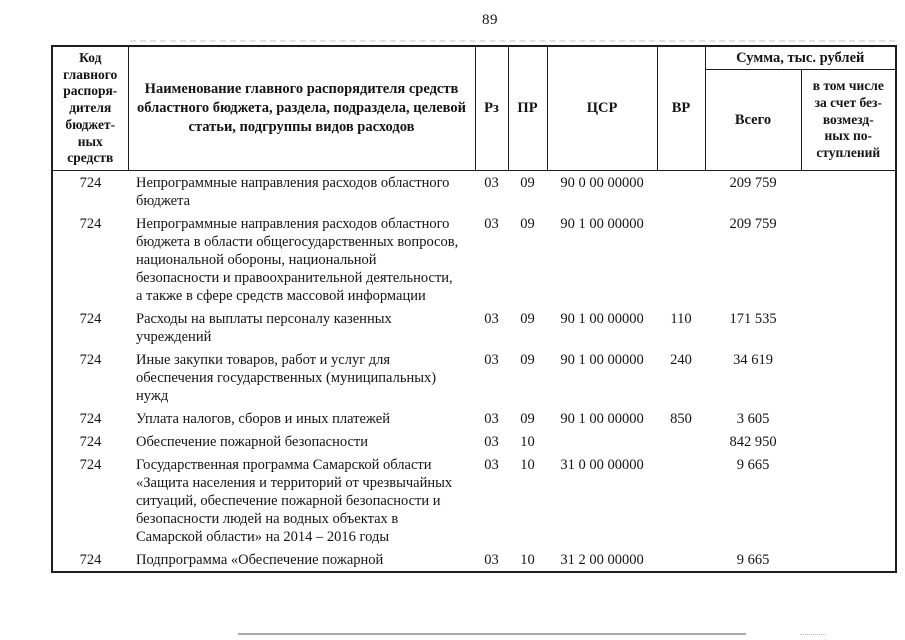  Describe the element at coordinates (753, 442) in the screenshot. I see `cell-total: 842 950` at that location.